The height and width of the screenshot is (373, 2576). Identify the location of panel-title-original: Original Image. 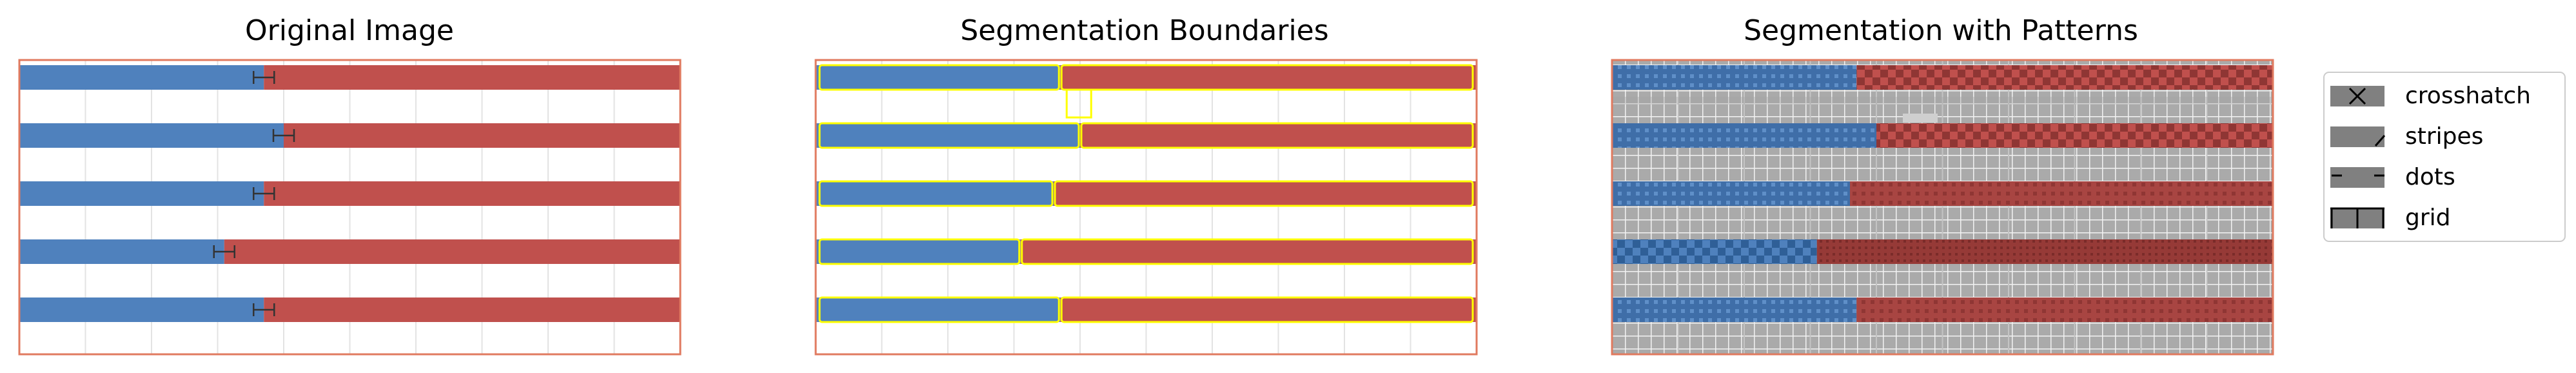
(349, 30).